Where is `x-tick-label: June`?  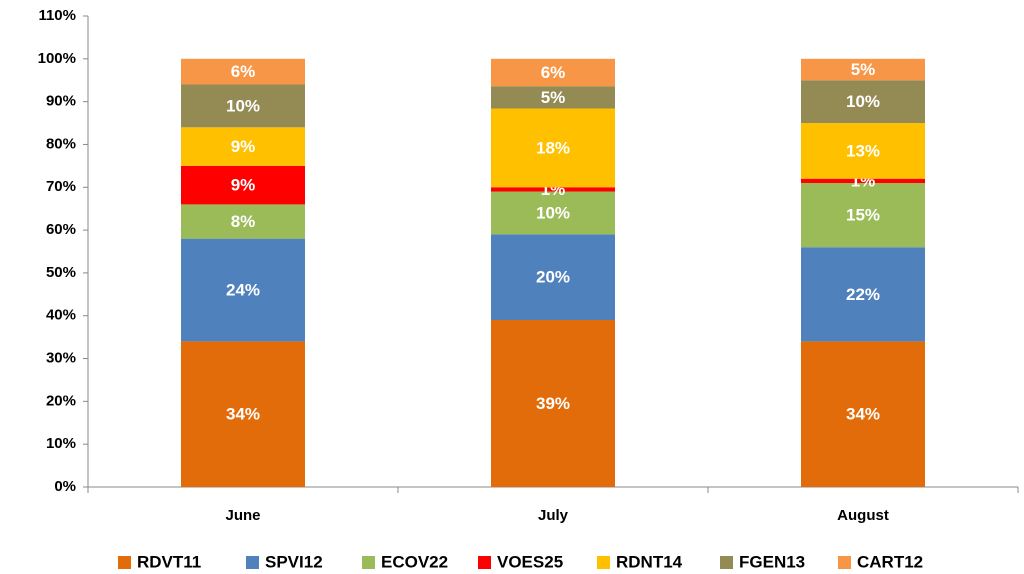 x-tick-label: June is located at coordinates (242, 515).